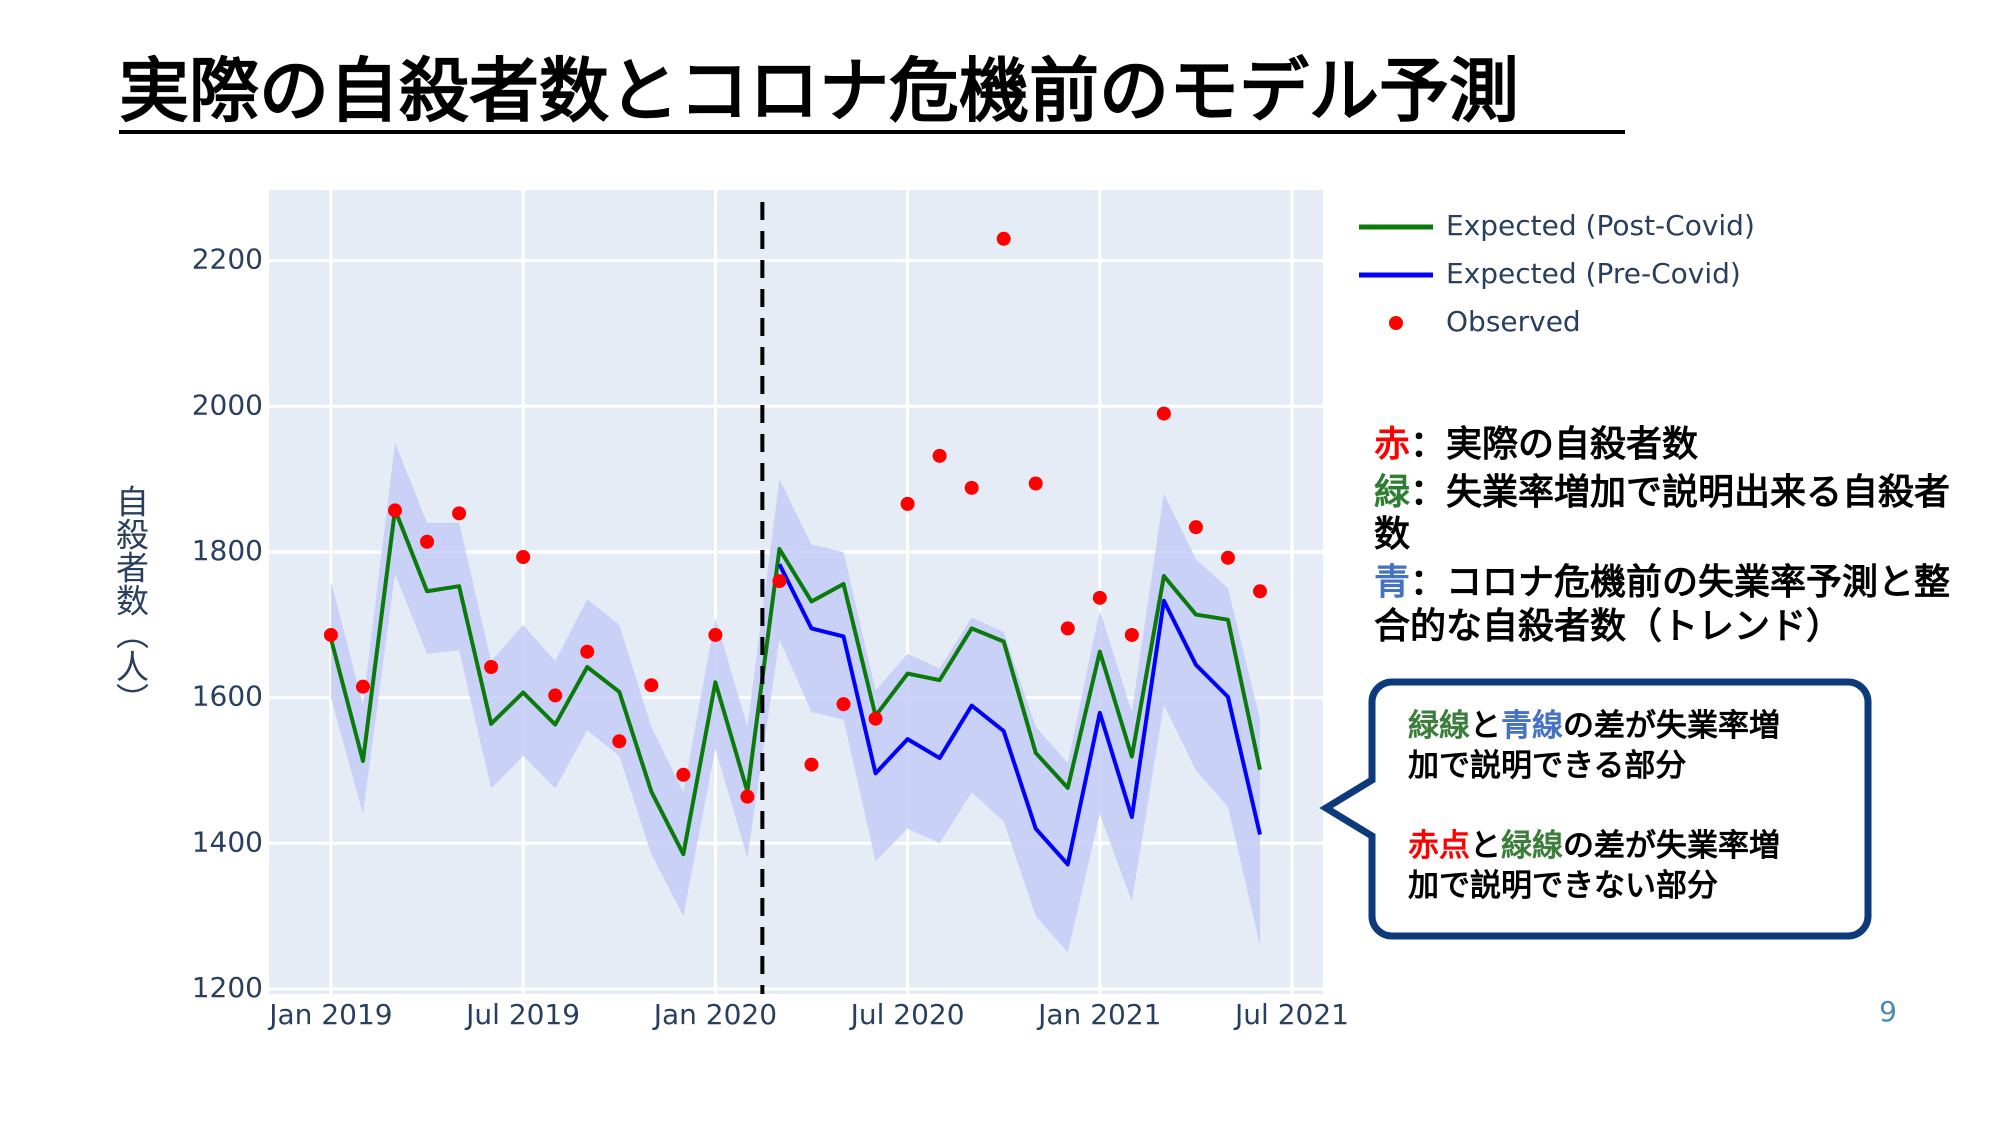 The height and width of the screenshot is (1125, 2000). I want to click on callout-line: 加で説明できる部分, so click(1547, 766).